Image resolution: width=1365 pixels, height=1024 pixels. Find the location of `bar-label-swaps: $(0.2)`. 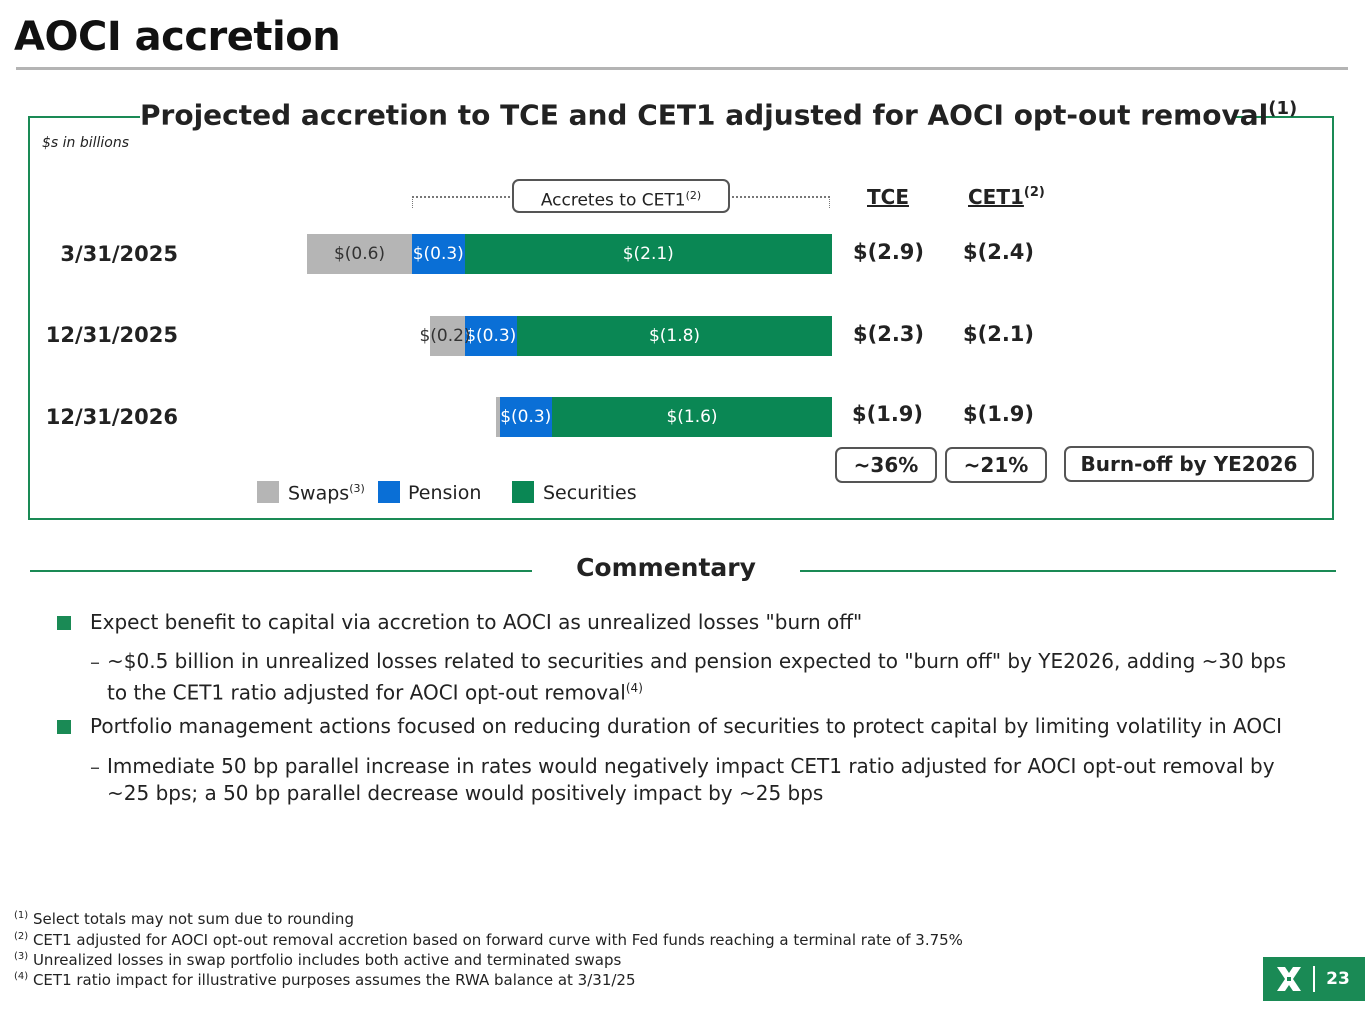

bar-label-swaps: $(0.2) is located at coordinates (445, 336).